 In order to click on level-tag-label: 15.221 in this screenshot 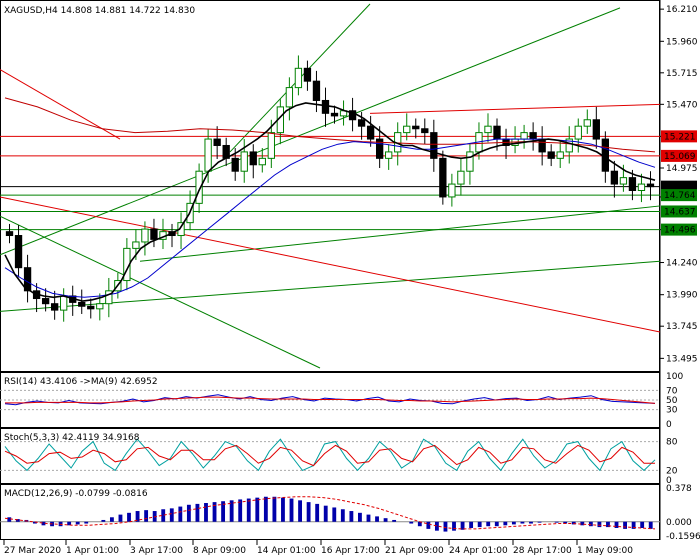, I will do `click(680, 137)`.